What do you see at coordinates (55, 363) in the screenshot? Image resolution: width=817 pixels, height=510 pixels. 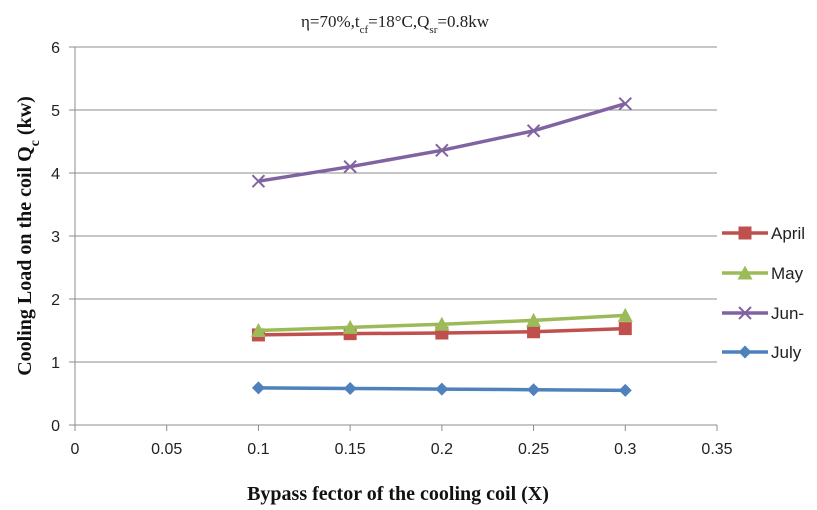 I see `y-tick-label: 1` at bounding box center [55, 363].